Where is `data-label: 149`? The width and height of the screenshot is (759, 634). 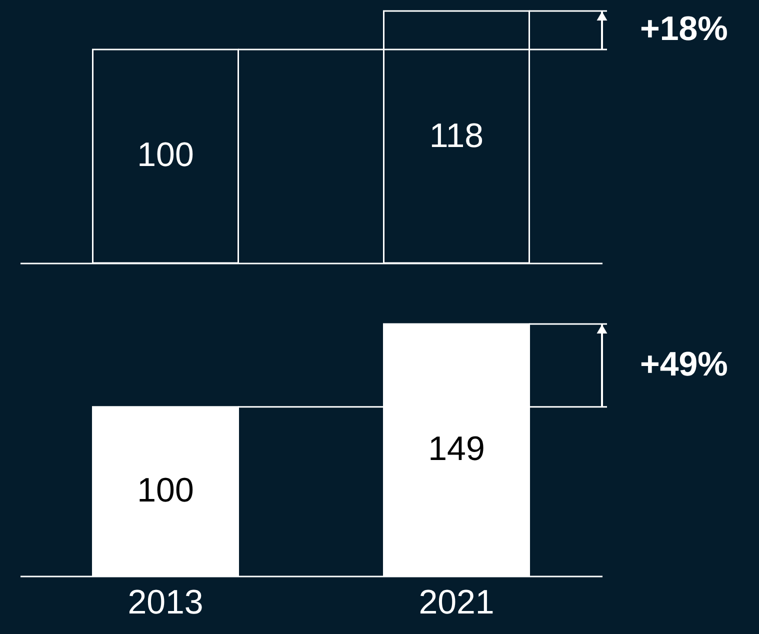 data-label: 149 is located at coordinates (456, 449).